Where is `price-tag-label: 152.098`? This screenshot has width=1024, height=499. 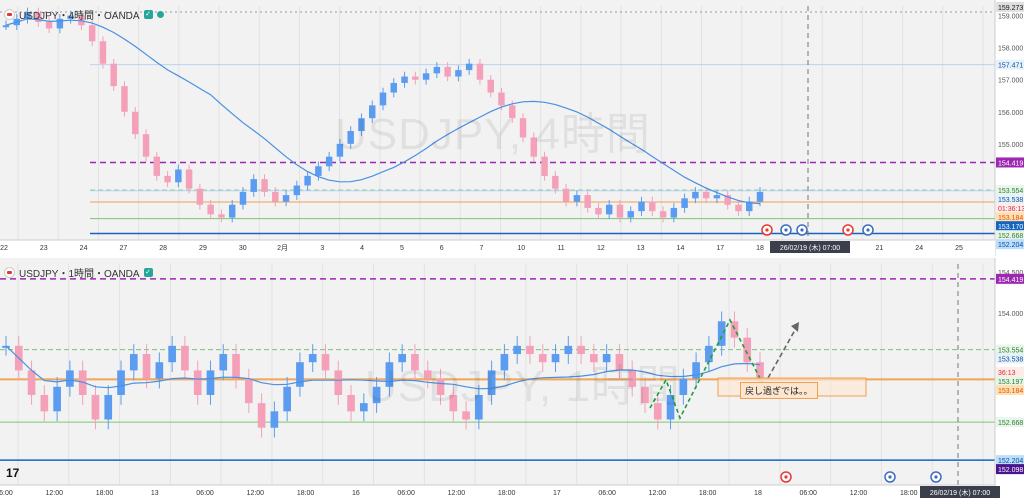 price-tag-label: 152.098 is located at coordinates (1010, 470).